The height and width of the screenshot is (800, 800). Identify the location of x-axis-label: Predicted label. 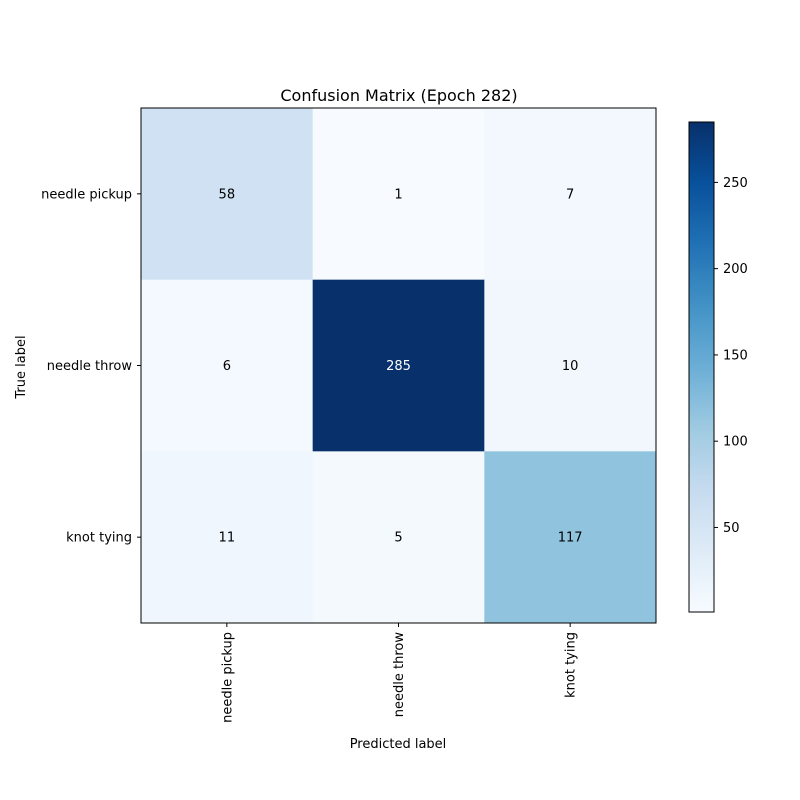
(398, 744).